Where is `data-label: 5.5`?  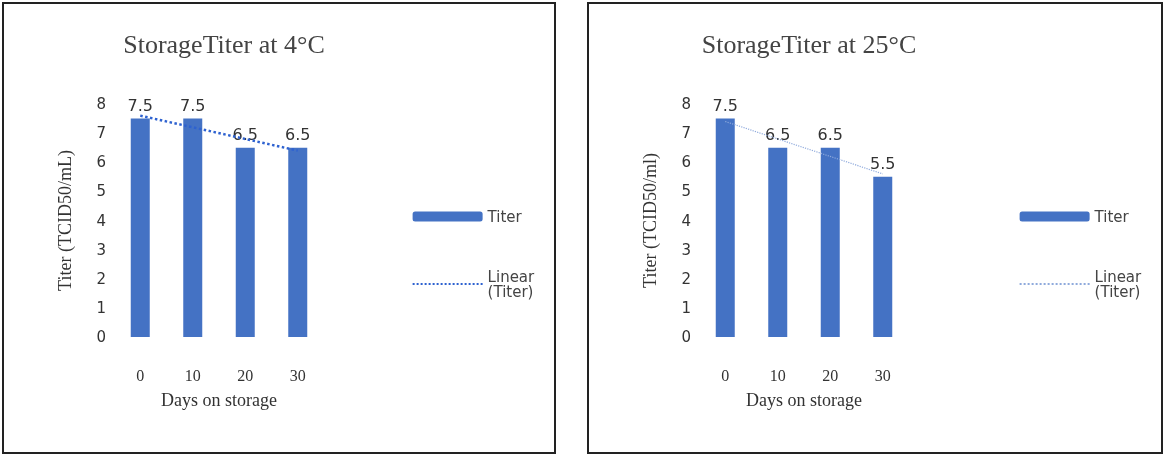 data-label: 5.5 is located at coordinates (883, 164).